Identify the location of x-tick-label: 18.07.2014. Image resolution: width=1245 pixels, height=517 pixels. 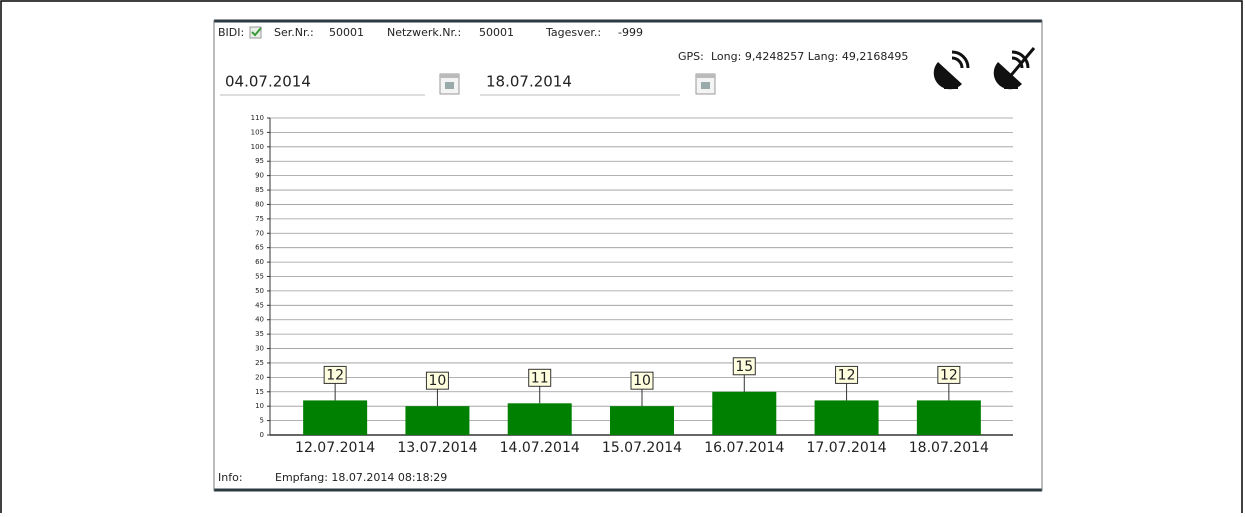
(949, 448).